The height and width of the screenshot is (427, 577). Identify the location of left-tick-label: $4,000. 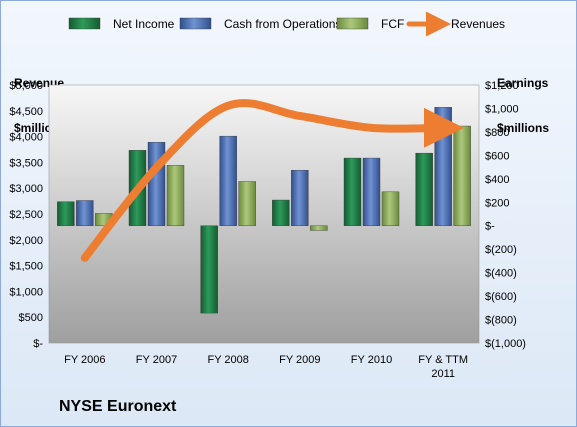
(26, 138).